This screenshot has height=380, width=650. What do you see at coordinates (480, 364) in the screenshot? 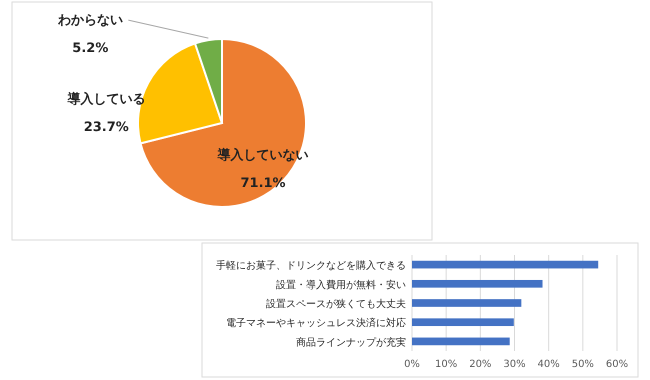
I see `x-tick-label: 20%` at bounding box center [480, 364].